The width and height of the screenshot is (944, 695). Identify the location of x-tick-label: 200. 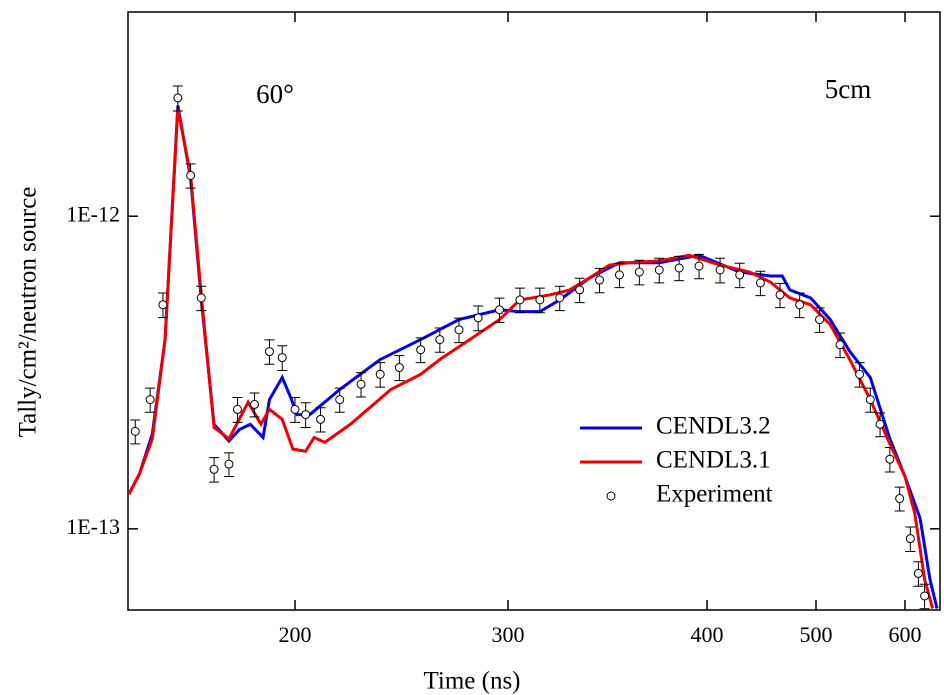
(295, 634).